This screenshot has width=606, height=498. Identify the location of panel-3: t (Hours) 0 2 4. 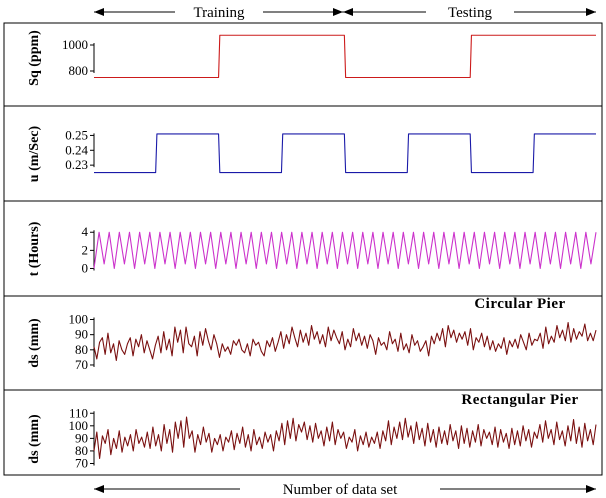
(312, 248).